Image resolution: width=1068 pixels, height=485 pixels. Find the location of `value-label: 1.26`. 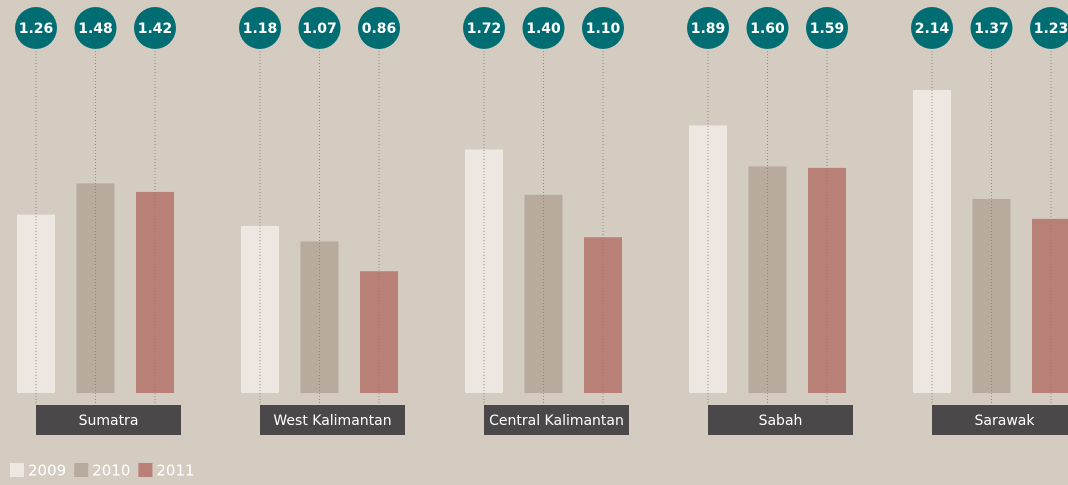

value-label: 1.26 is located at coordinates (36, 29).